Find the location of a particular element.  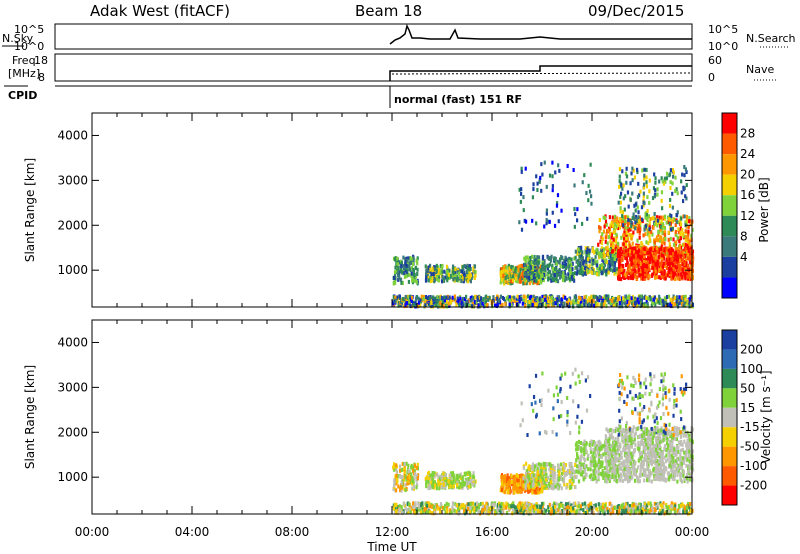

nsky-tick-low: 10^0 is located at coordinates (29, 46).